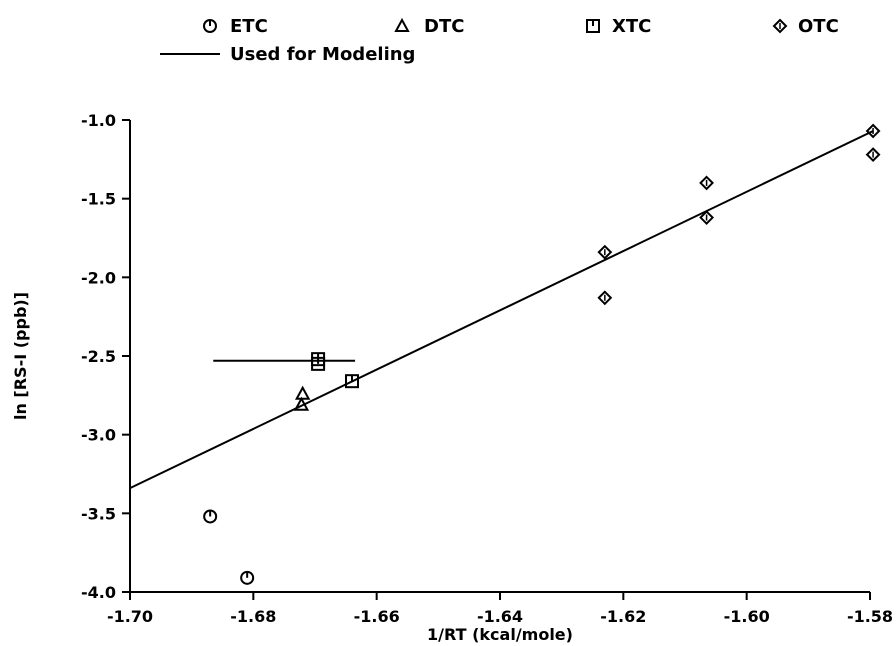 The width and height of the screenshot is (896, 646). What do you see at coordinates (130, 616) in the screenshot?
I see `x-tick-label: -1.70` at bounding box center [130, 616].